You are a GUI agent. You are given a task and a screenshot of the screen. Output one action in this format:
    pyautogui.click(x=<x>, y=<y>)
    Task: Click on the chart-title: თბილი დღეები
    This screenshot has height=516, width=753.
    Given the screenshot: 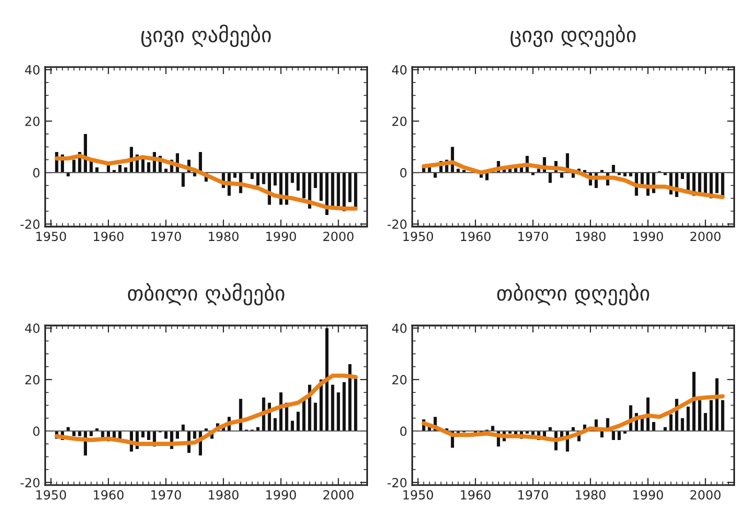 What is the action you would take?
    pyautogui.click(x=573, y=294)
    